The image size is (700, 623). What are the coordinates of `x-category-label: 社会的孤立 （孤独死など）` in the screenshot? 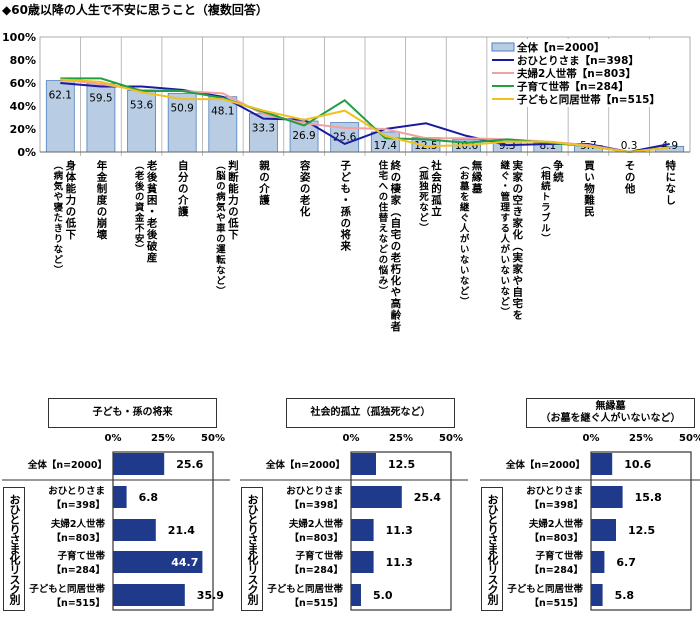 It's located at (429, 197).